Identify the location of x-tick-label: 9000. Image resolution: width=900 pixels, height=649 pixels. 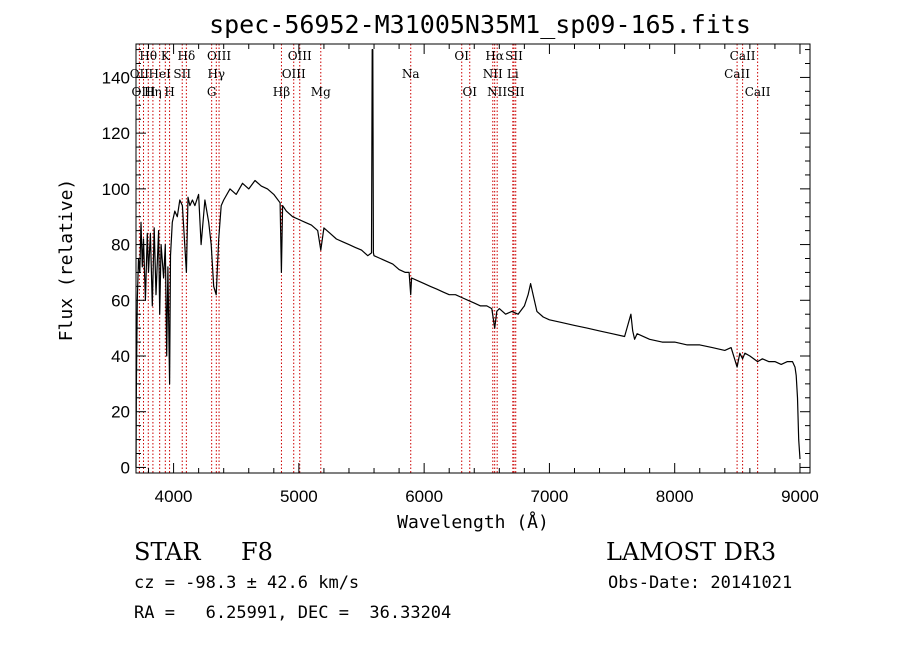
(800, 496).